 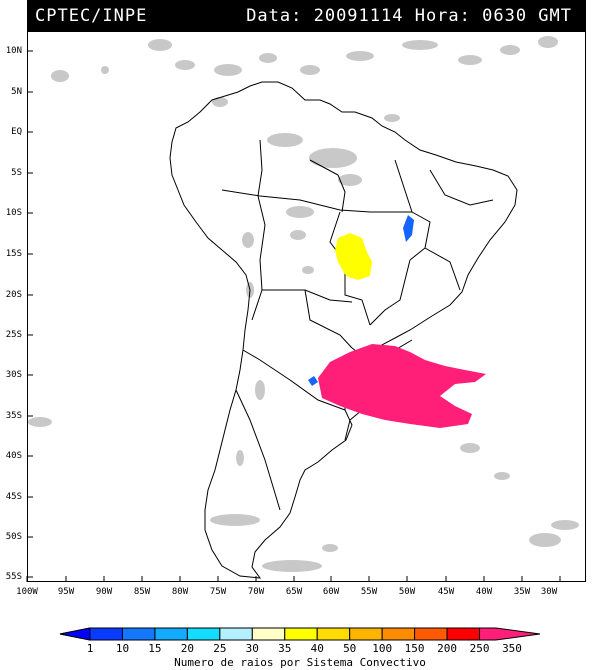 What do you see at coordinates (409, 16) in the screenshot?
I see `datetime-label: Data: 20091114 Hora: 0630 GMT` at bounding box center [409, 16].